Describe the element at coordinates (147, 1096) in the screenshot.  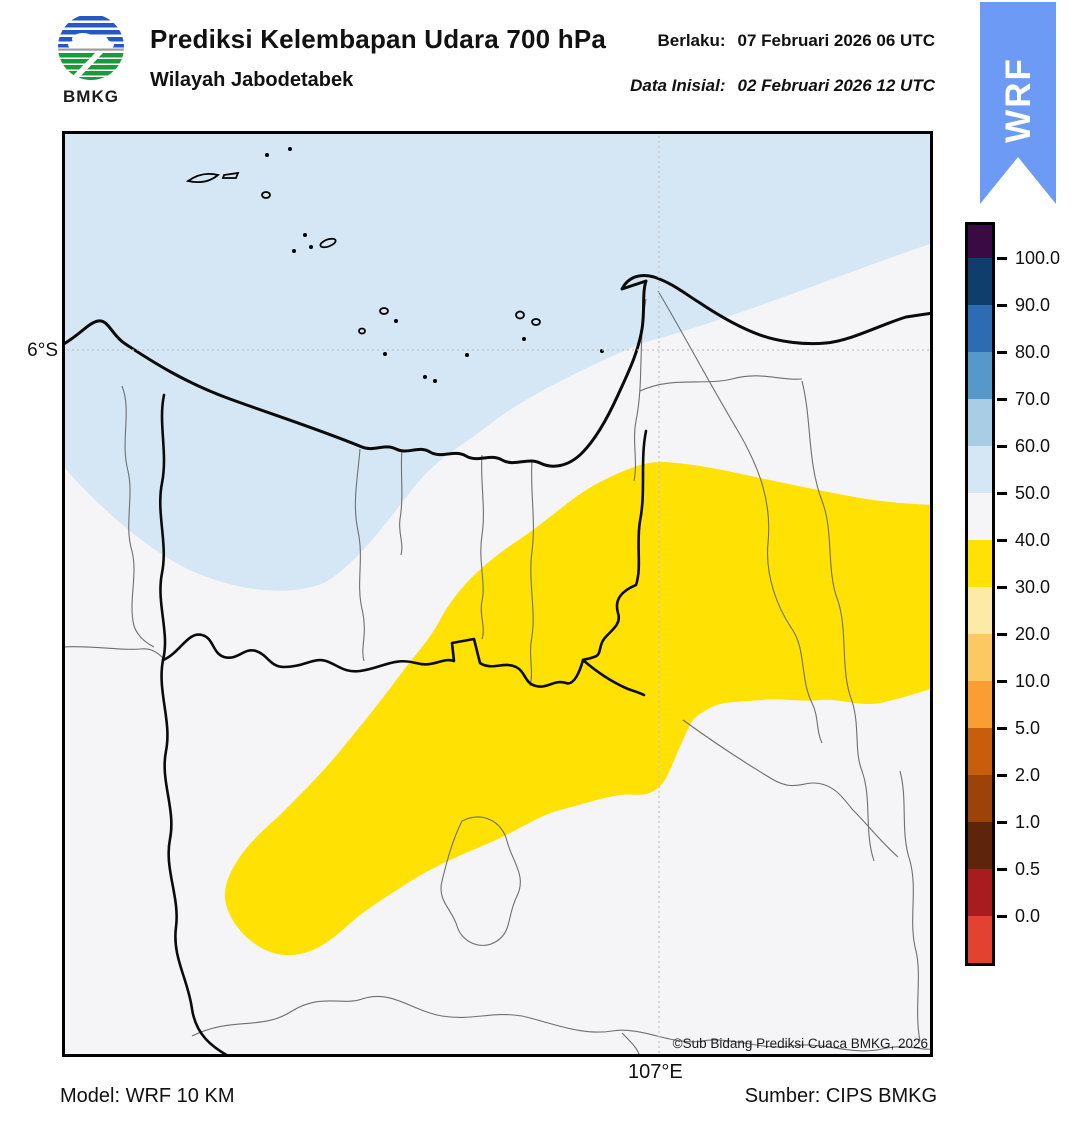
I see `footer-model-label: Model: WRF 10 KM` at that location.